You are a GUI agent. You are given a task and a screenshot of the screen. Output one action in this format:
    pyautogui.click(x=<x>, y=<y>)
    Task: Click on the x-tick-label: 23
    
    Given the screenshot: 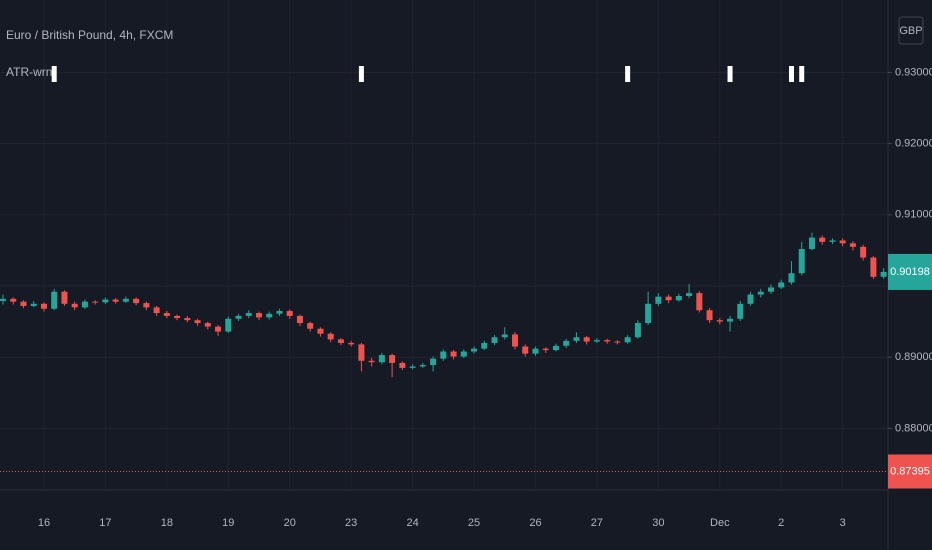 What is the action you would take?
    pyautogui.click(x=351, y=523)
    